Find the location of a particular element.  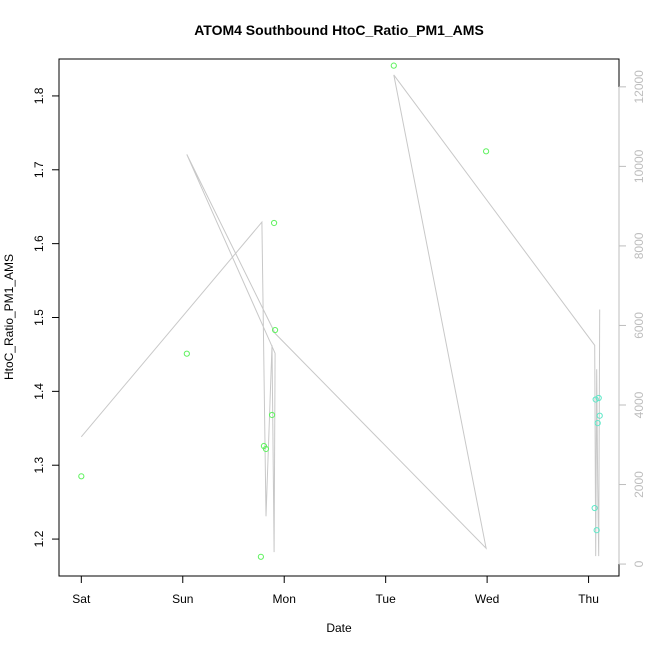

y-tick-label: 1.4 is located at coordinates (39, 391).